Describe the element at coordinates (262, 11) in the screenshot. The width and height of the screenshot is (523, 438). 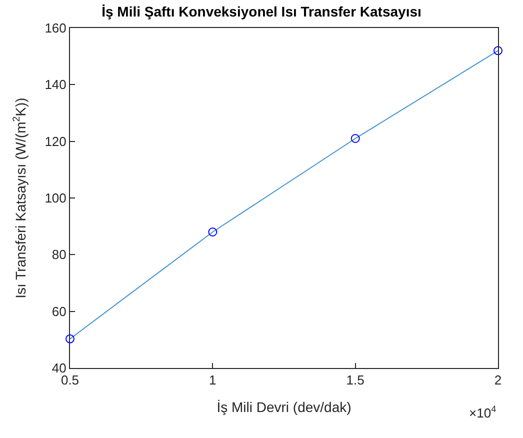
I see `chart-title: İş Mili Şaftı Konveksiyonel Isı Transfer Katsayısı` at that location.